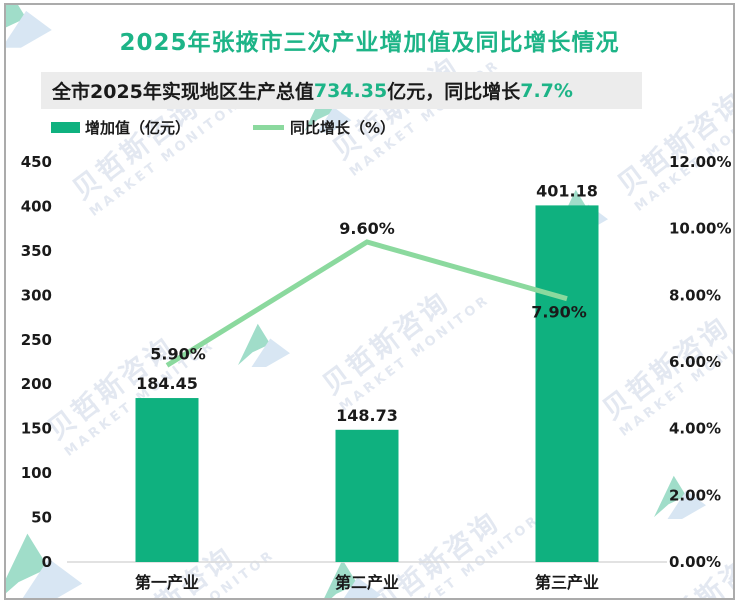  What do you see at coordinates (367, 415) in the screenshot?
I see `bar-value-label: 148.73` at bounding box center [367, 415].